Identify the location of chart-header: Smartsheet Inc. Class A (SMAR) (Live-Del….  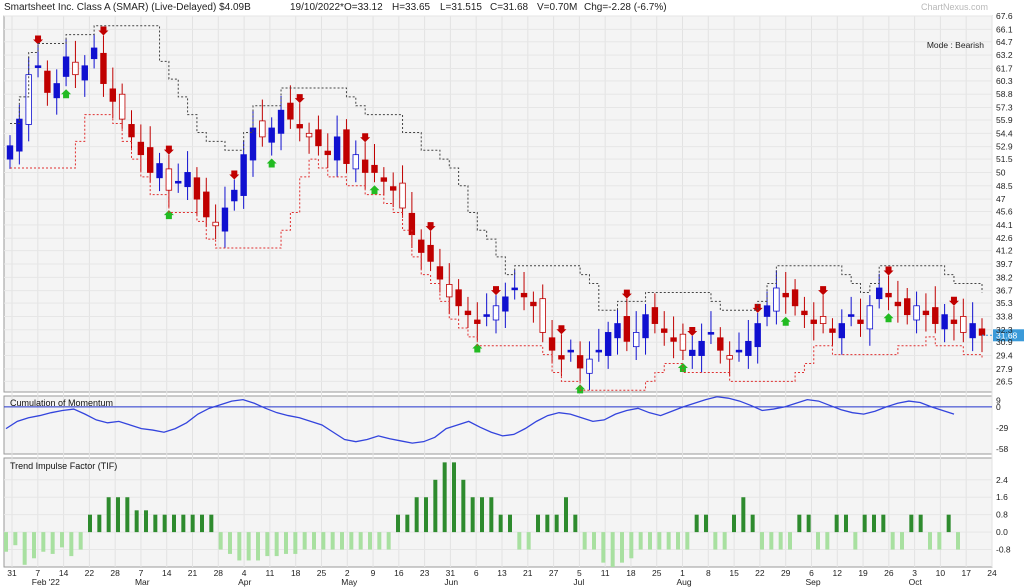
(512, 8).